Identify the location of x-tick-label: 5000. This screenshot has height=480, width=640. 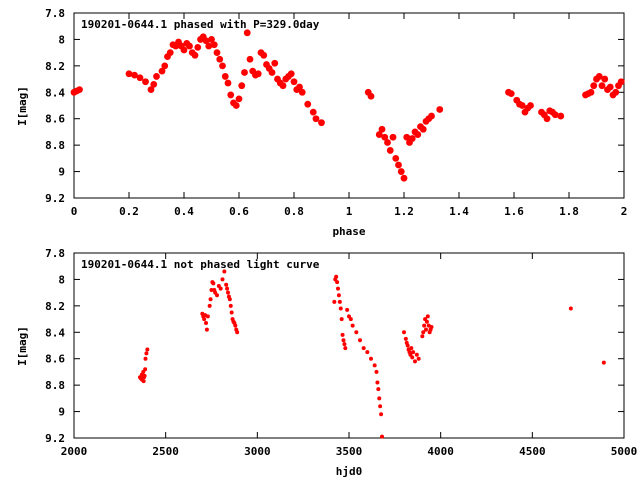
(624, 451).